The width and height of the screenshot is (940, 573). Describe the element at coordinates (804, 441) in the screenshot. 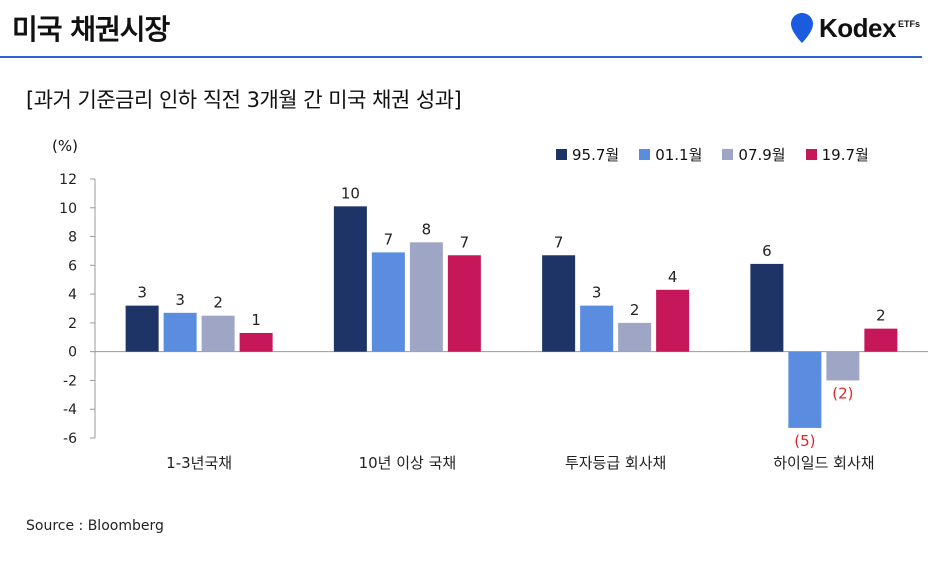

I see `data-label: (5)` at that location.